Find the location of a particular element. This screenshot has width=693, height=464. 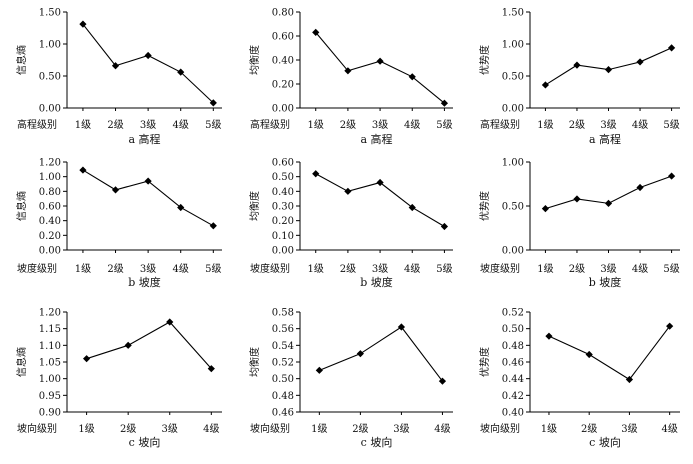

panel-1-y-tick-label: 0.20 is located at coordinates (283, 85).